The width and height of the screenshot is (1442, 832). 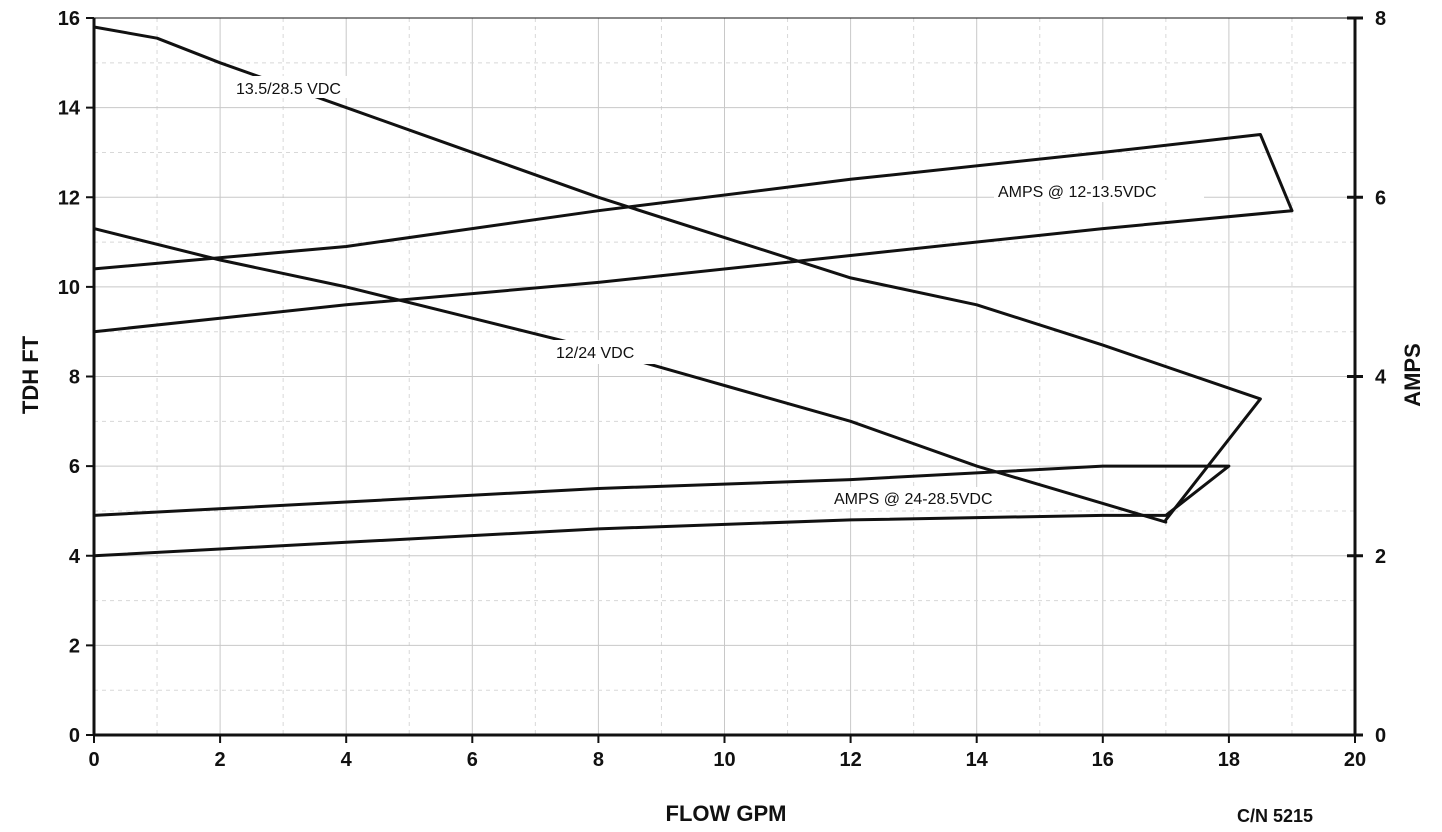 I want to click on x-tick-label: 14, so click(x=977, y=760).